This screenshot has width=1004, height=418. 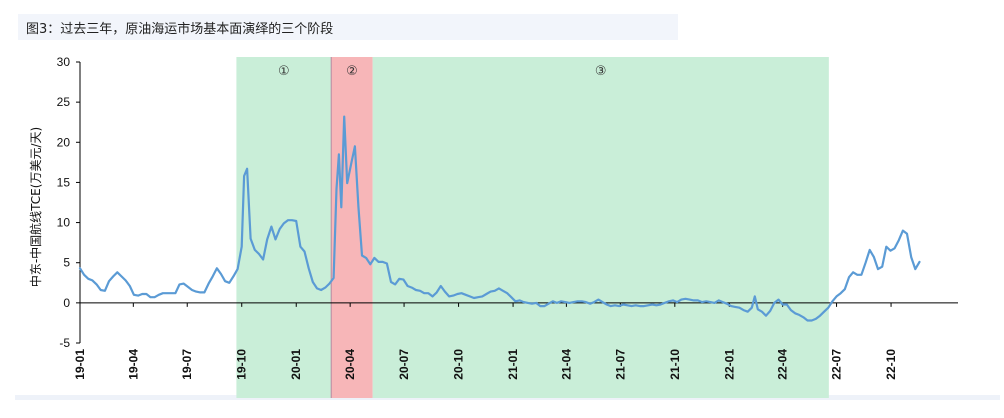 What do you see at coordinates (837, 364) in the screenshot?
I see `x-tick-label: 22-07` at bounding box center [837, 364].